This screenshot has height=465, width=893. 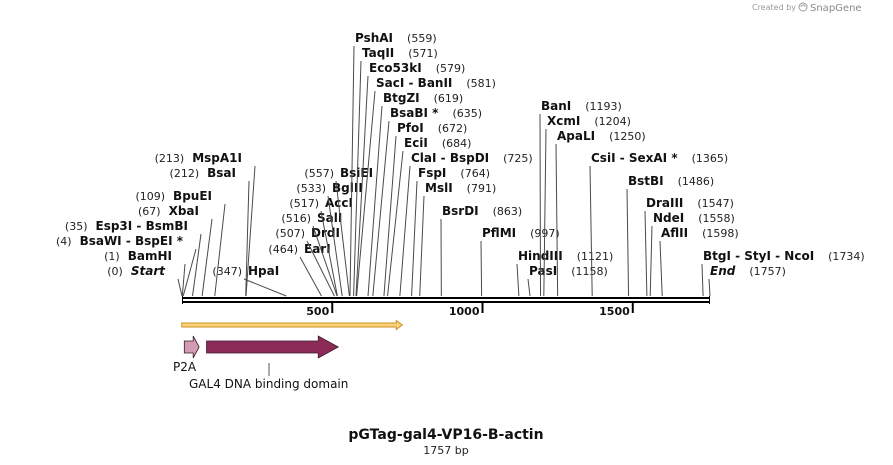 What do you see at coordinates (508, 211) in the screenshot?
I see `site-position: (863)` at bounding box center [508, 211].